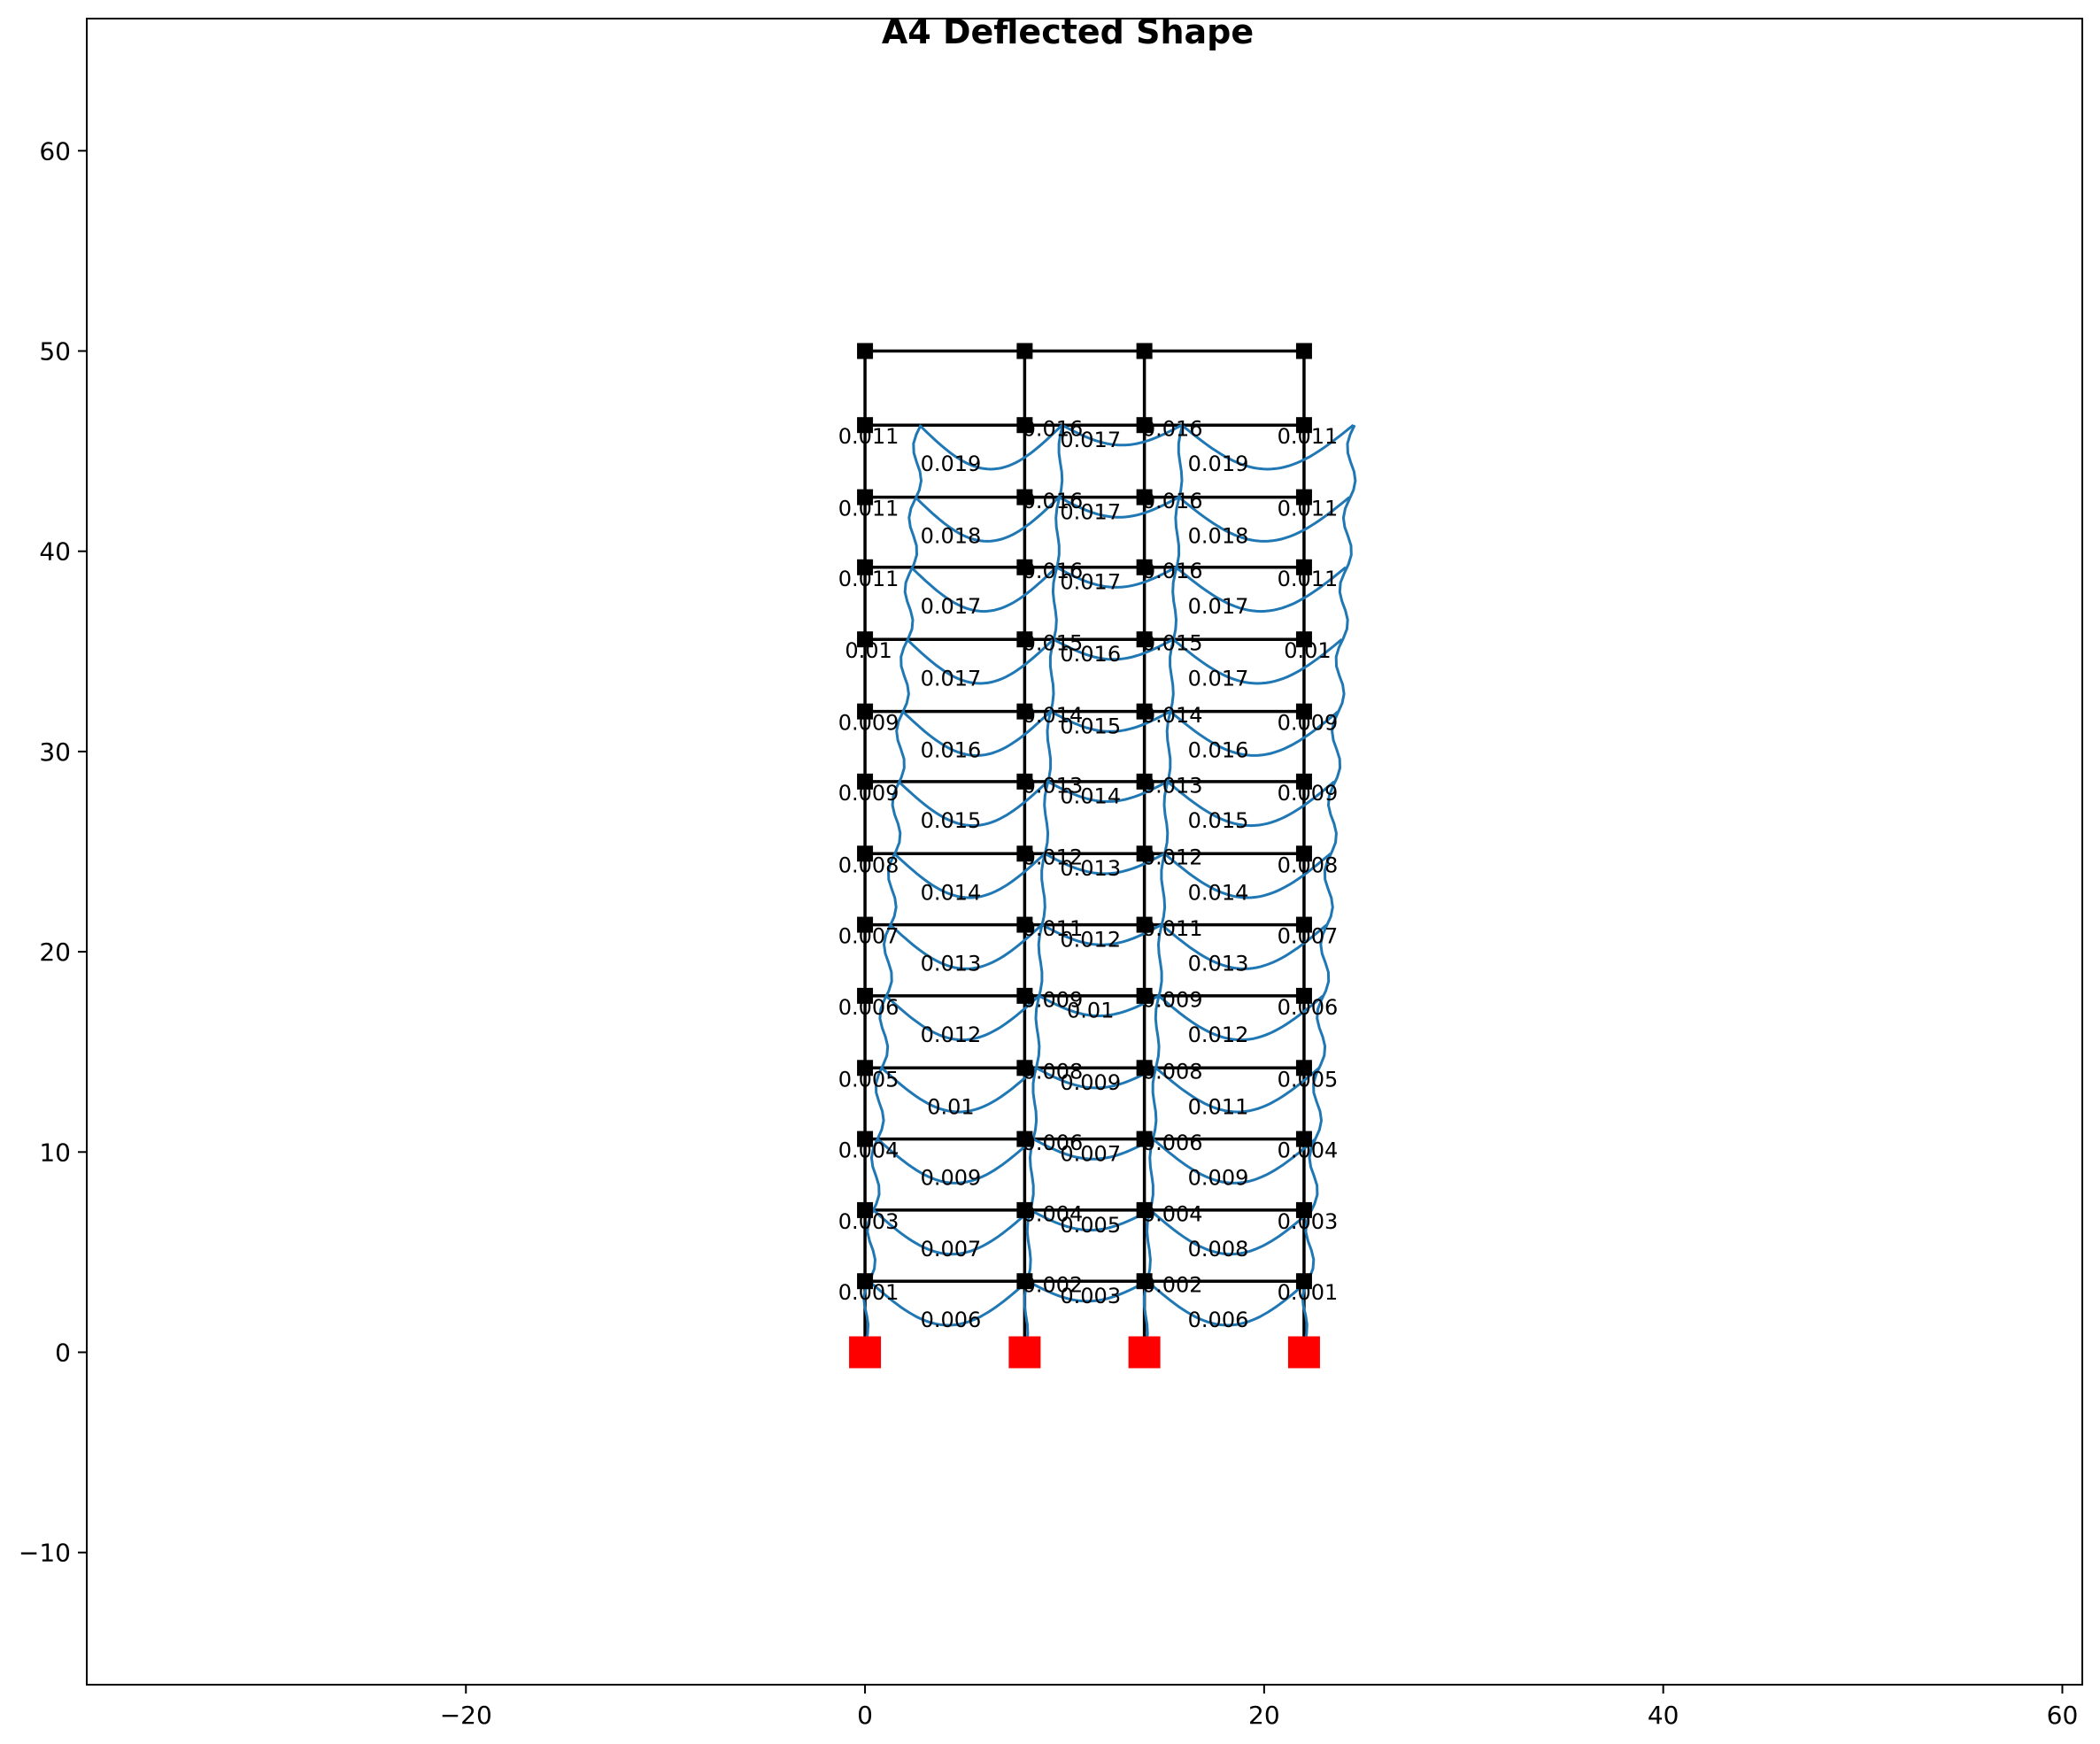  What do you see at coordinates (1308, 793) in the screenshot?
I see `drift-label-right: 0.009` at bounding box center [1308, 793].